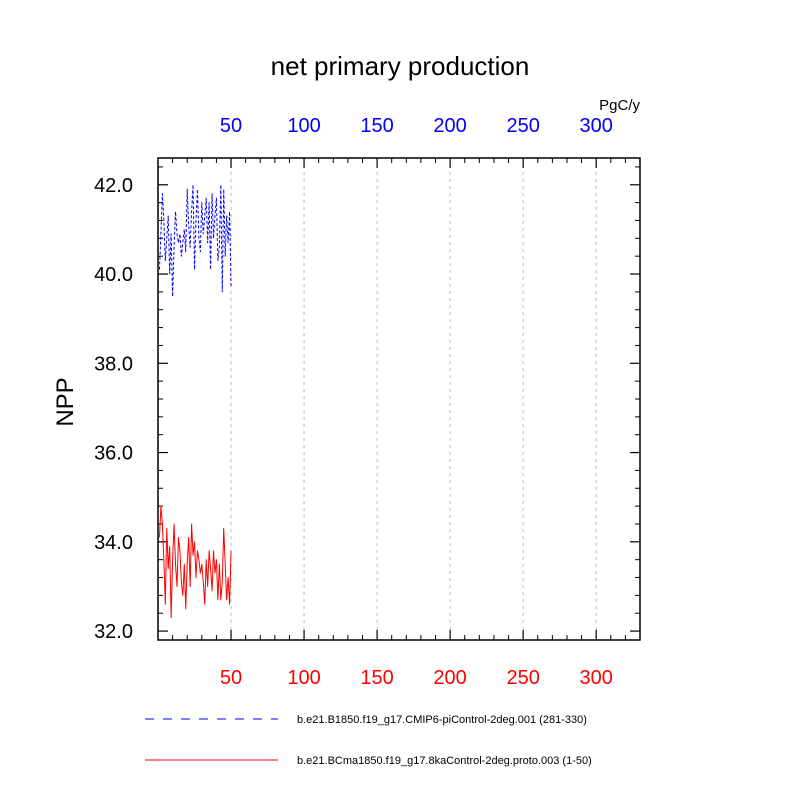 Image resolution: width=800 pixels, height=800 pixels. I want to click on y-tick-label-32.0: 32.0, so click(113, 632).